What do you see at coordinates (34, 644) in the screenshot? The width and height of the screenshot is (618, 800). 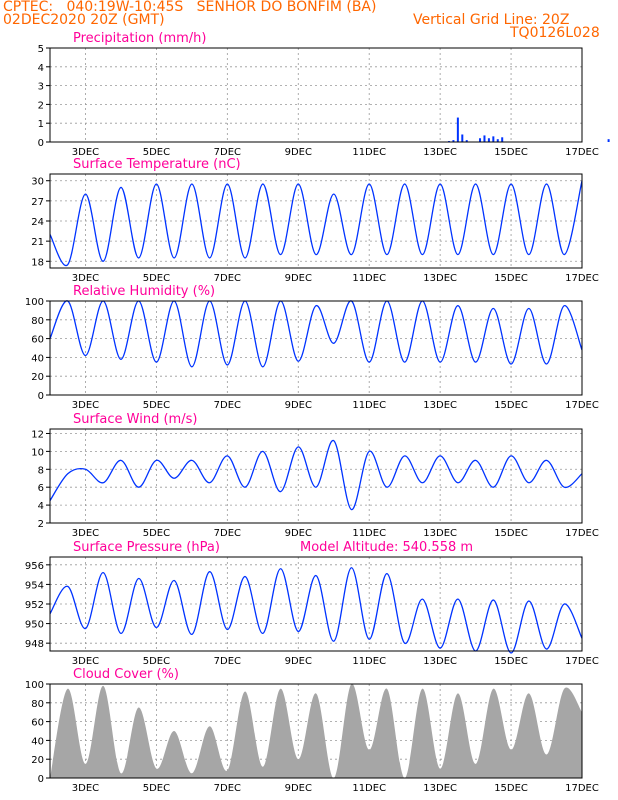 I see `y-tick-label: 948` at bounding box center [34, 644].